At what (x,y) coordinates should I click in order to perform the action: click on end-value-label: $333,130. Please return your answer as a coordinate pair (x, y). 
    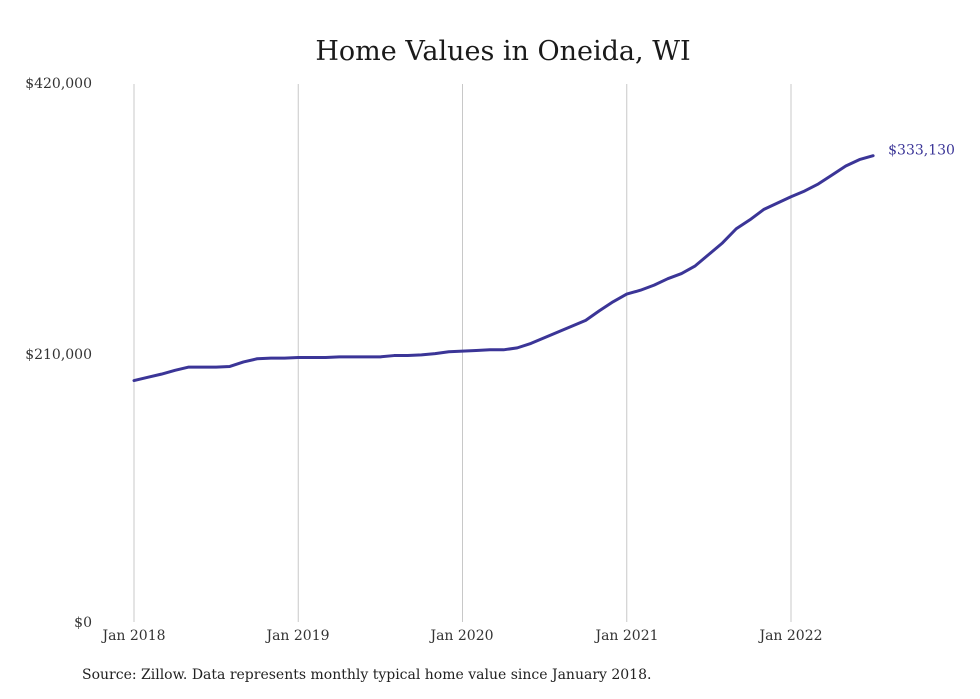
    Looking at the image, I should click on (921, 151).